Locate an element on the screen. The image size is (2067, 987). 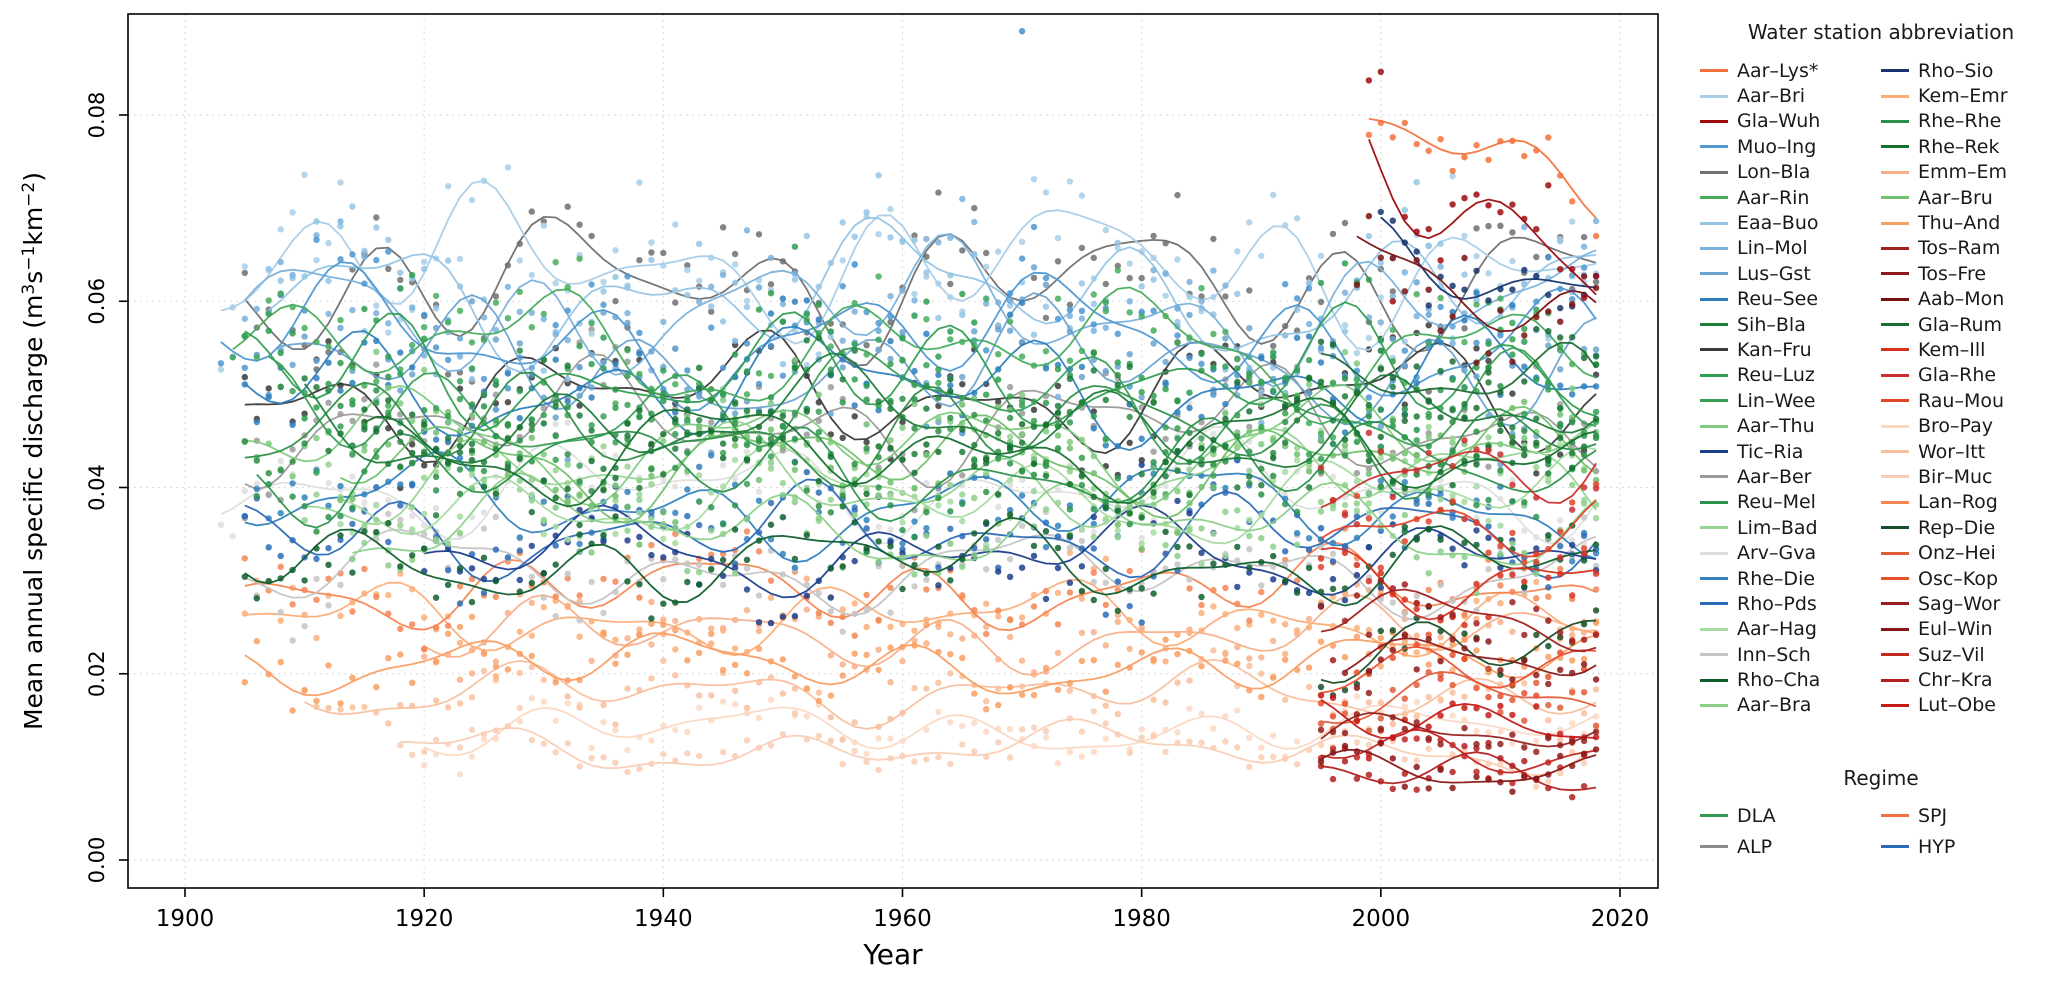
legend-item: Aar–Hag is located at coordinates (1790, 629).